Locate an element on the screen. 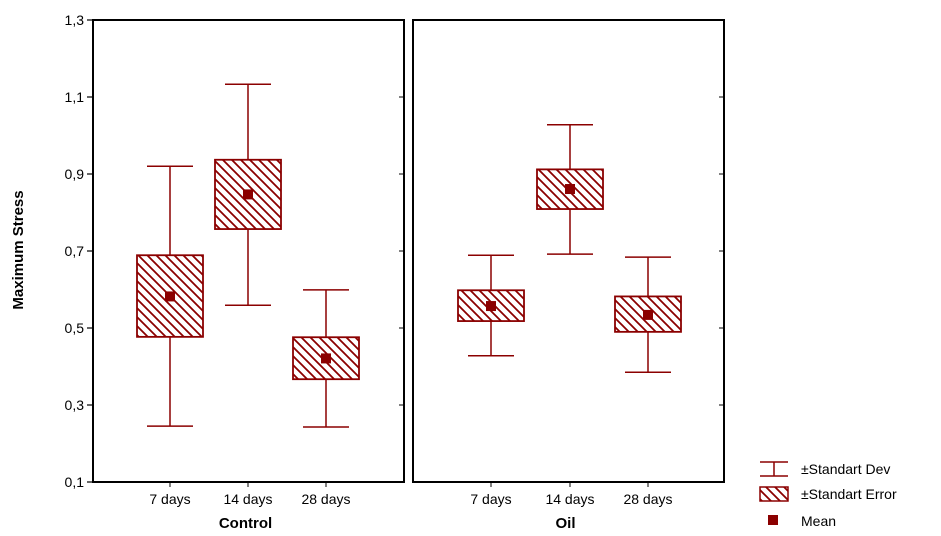 This screenshot has width=941, height=536. box-oil-28-days: 28 days is located at coordinates (648, 381).